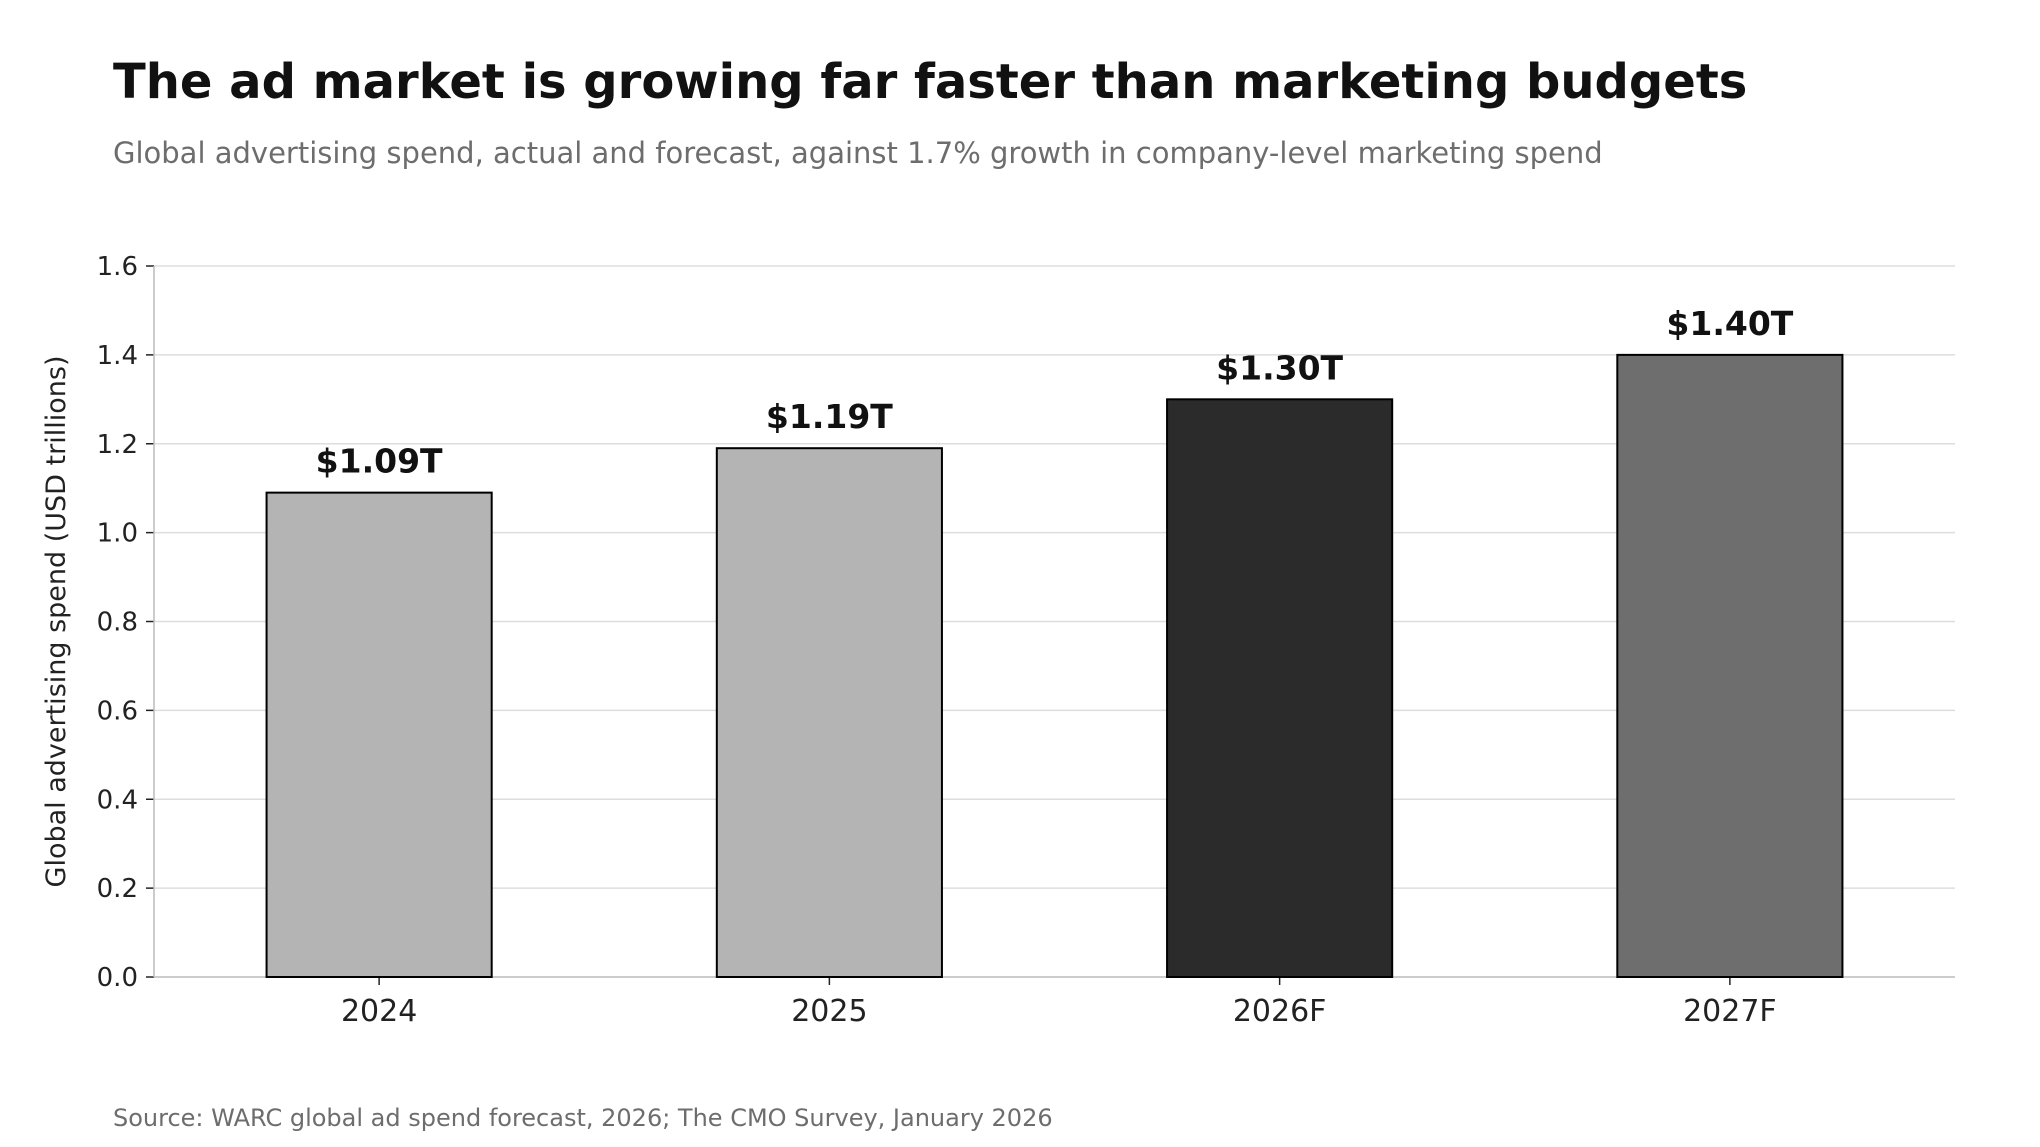  I want to click on bar-2027f, so click(1730, 665).